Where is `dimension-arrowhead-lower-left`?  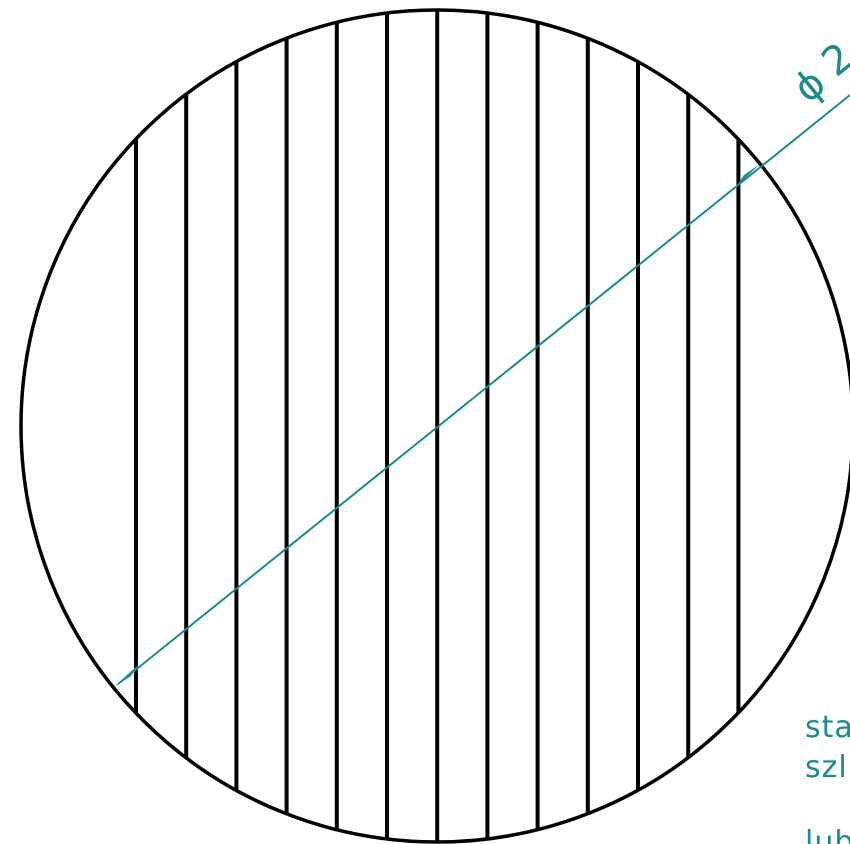 dimension-arrowhead-lower-left is located at coordinates (126, 675).